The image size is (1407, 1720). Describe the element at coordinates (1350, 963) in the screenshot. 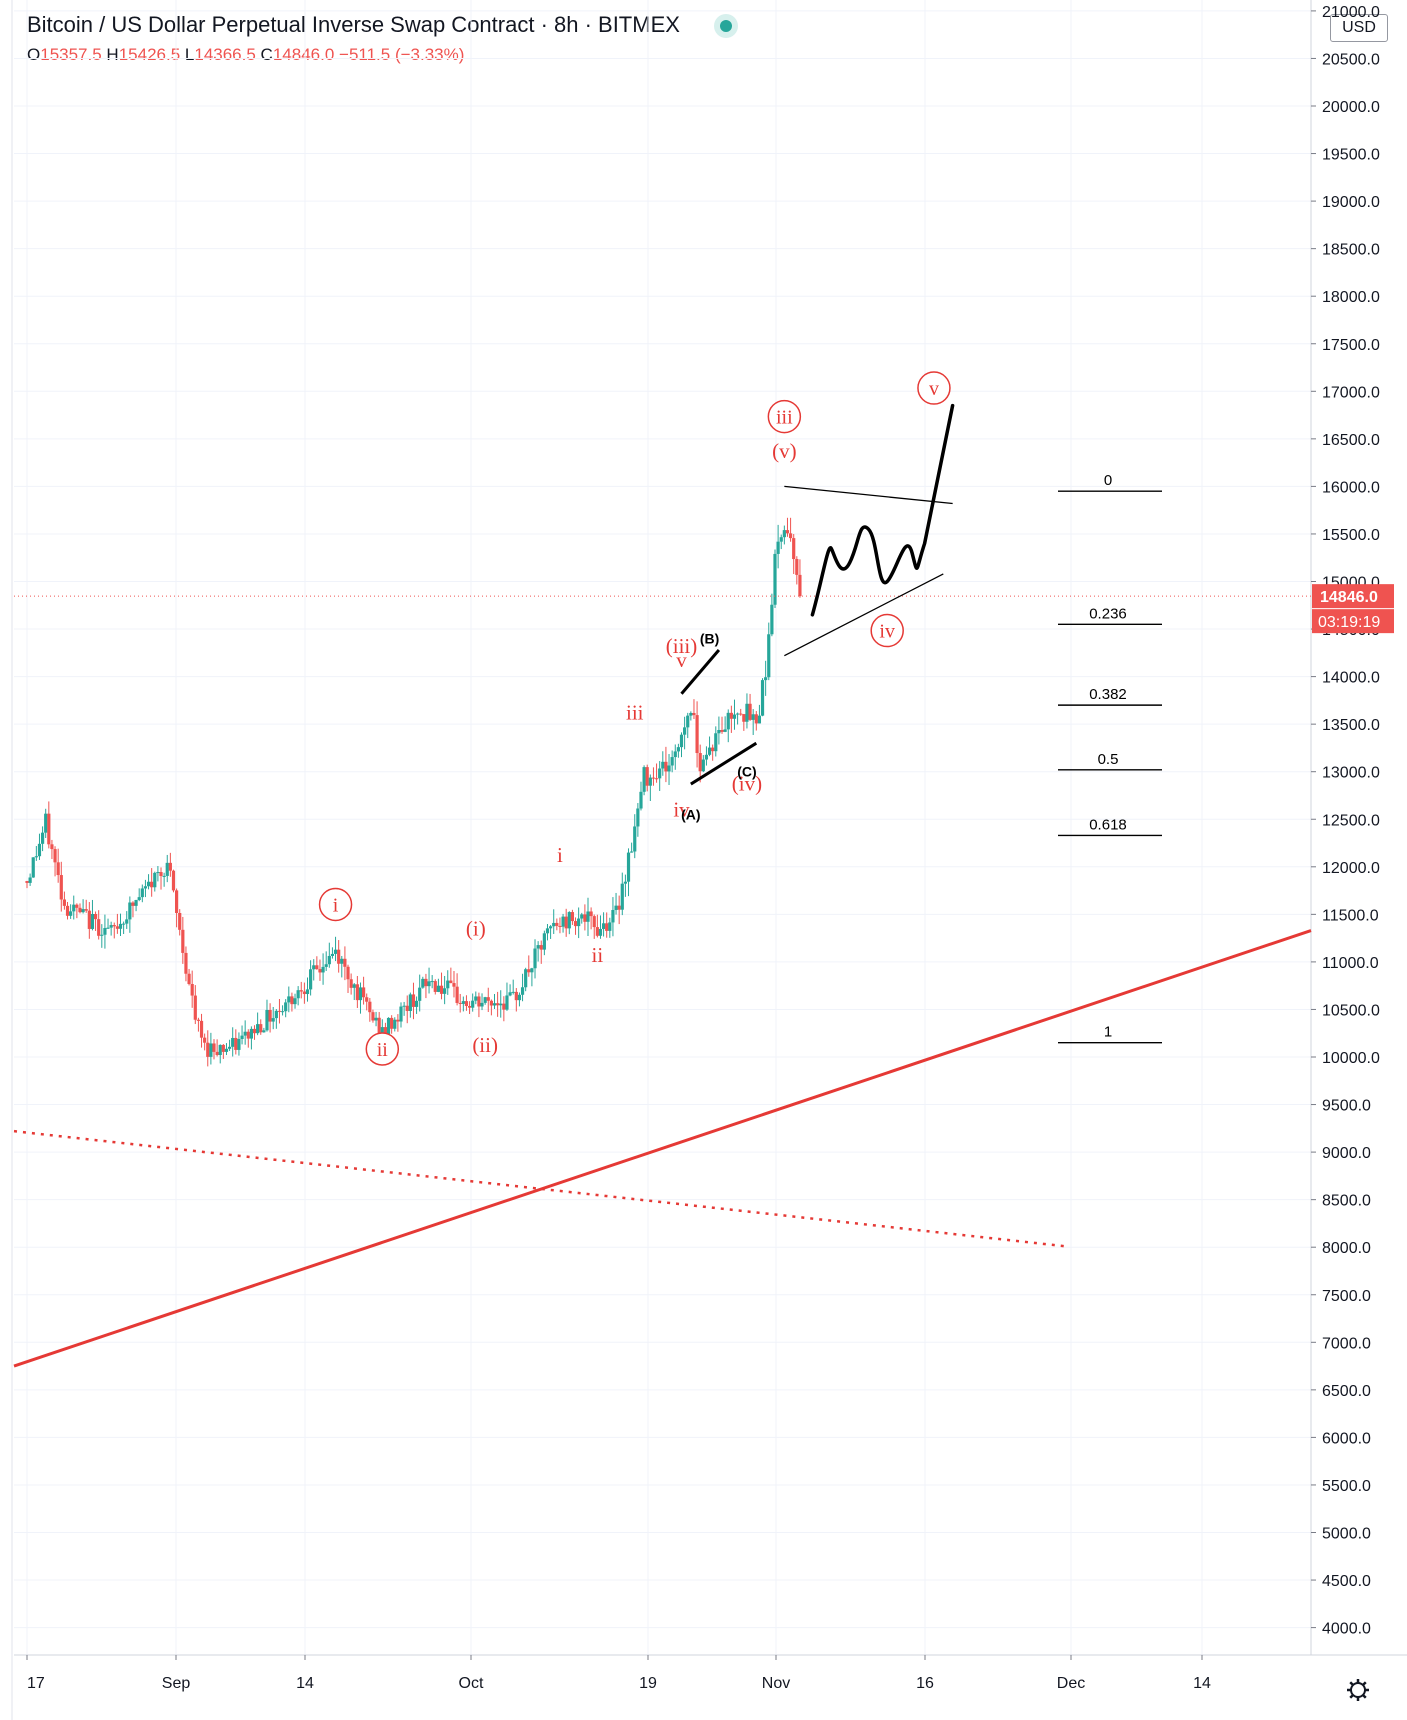

I see `y-tick-label: 11000.0` at that location.